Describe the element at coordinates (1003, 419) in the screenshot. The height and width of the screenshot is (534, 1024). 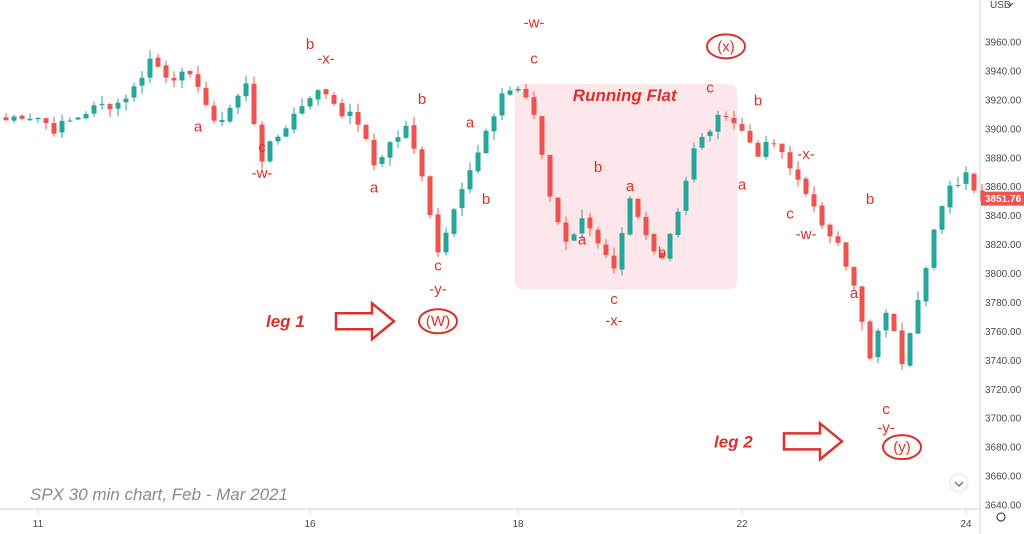
I see `y-tick-label: 3700.00` at that location.